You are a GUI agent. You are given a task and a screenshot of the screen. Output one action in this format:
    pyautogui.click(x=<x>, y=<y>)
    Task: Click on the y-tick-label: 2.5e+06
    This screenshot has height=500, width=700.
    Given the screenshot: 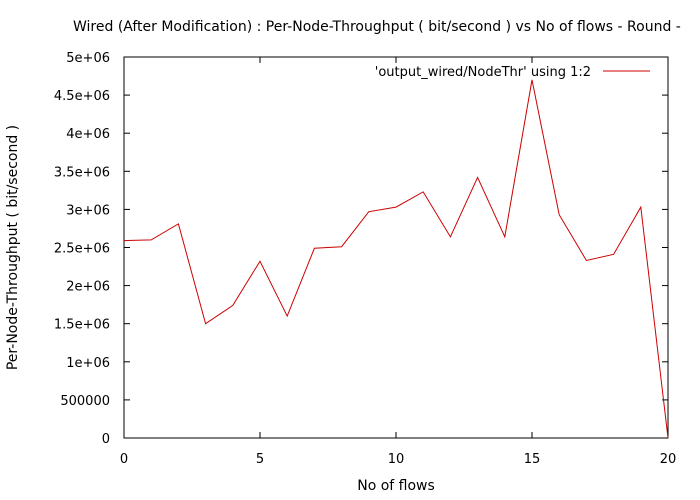 What is the action you would take?
    pyautogui.click(x=82, y=249)
    